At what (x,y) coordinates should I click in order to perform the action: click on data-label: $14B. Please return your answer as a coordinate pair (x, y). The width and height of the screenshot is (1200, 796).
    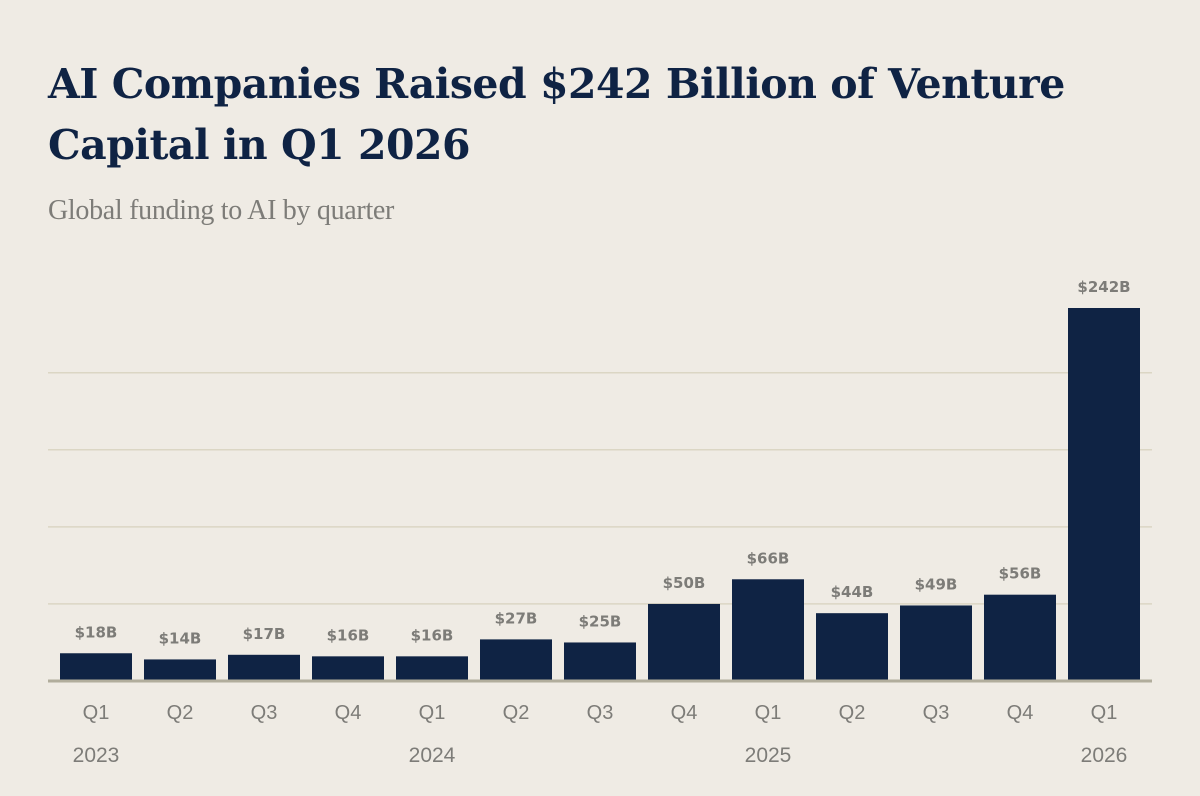
    Looking at the image, I should click on (180, 638).